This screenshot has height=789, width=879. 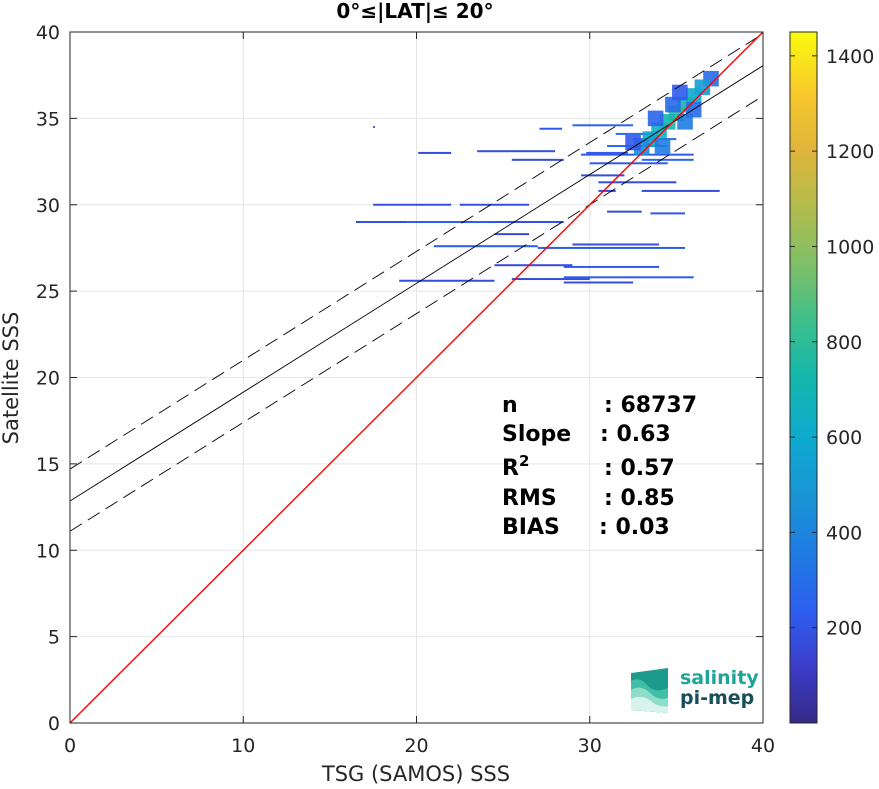 I want to click on colorbar-tick-label: 400, so click(x=844, y=533).